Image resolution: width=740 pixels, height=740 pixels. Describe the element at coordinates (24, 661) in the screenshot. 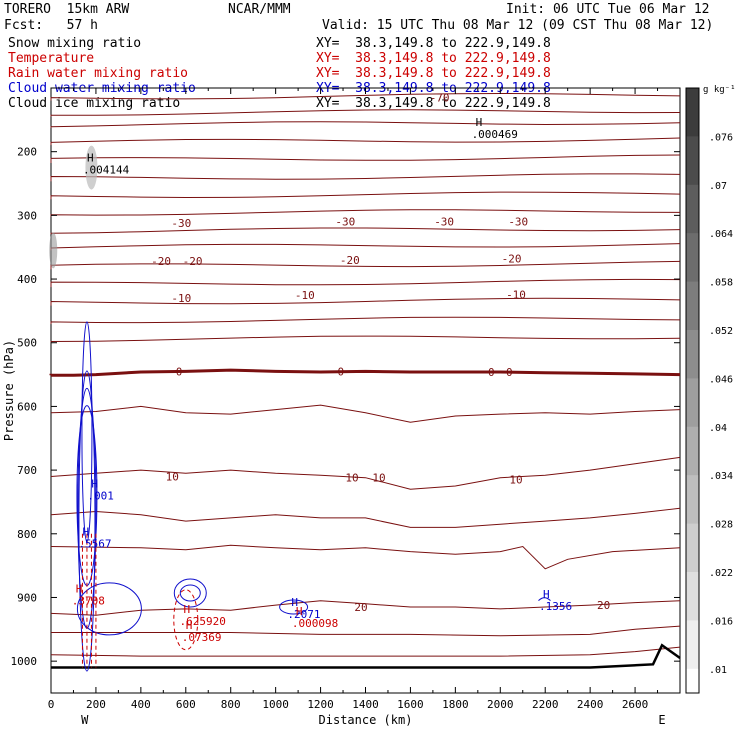

I see `y-tick-label: 1000` at that location.